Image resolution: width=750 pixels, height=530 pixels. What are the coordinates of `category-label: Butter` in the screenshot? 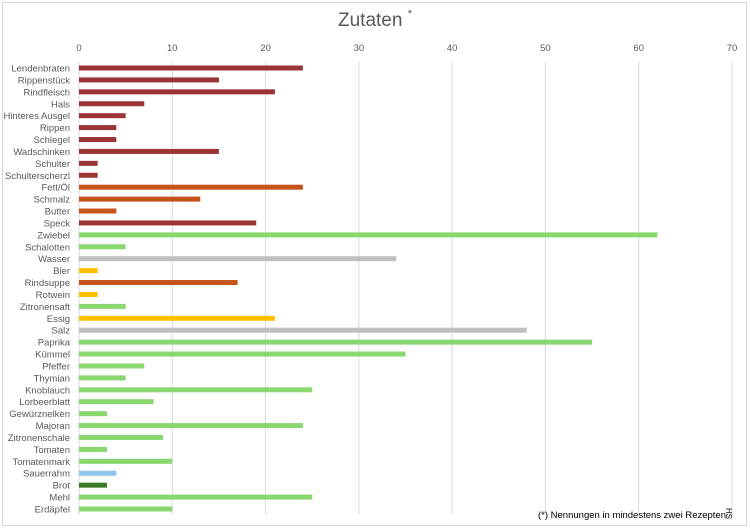 It's located at (57, 212).